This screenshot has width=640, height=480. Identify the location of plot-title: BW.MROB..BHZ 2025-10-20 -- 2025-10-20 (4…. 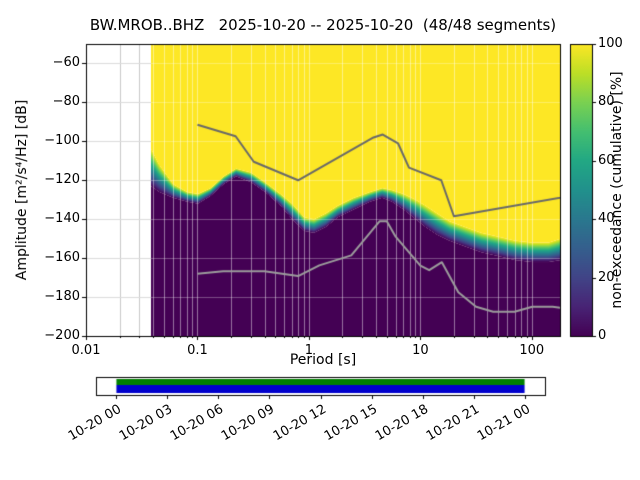
(323, 25).